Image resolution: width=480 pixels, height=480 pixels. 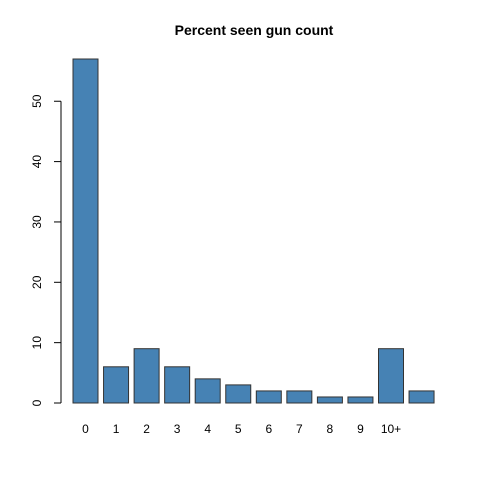 I want to click on y-axis: 0 10 20 30 40 50, so click(x=46, y=250).